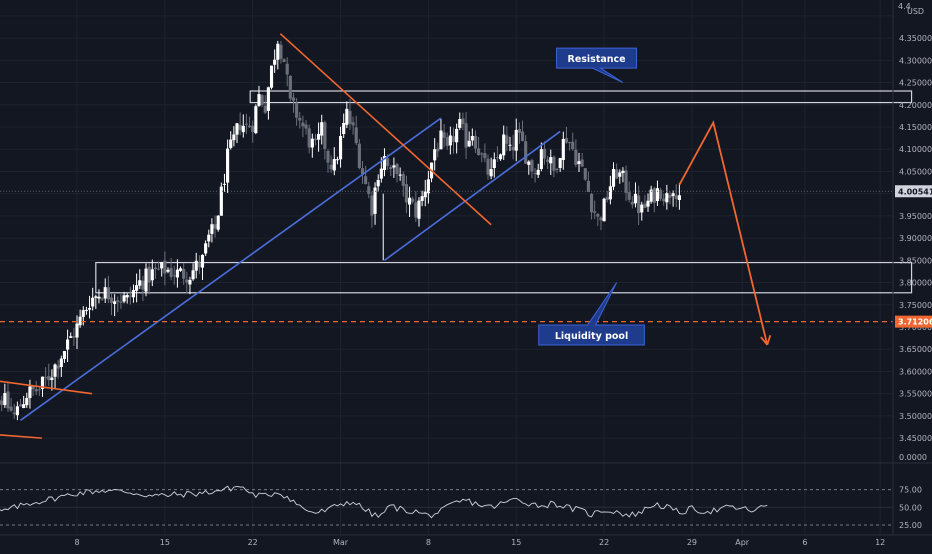  Describe the element at coordinates (76, 542) in the screenshot. I see `time-tick-label: 8` at that location.